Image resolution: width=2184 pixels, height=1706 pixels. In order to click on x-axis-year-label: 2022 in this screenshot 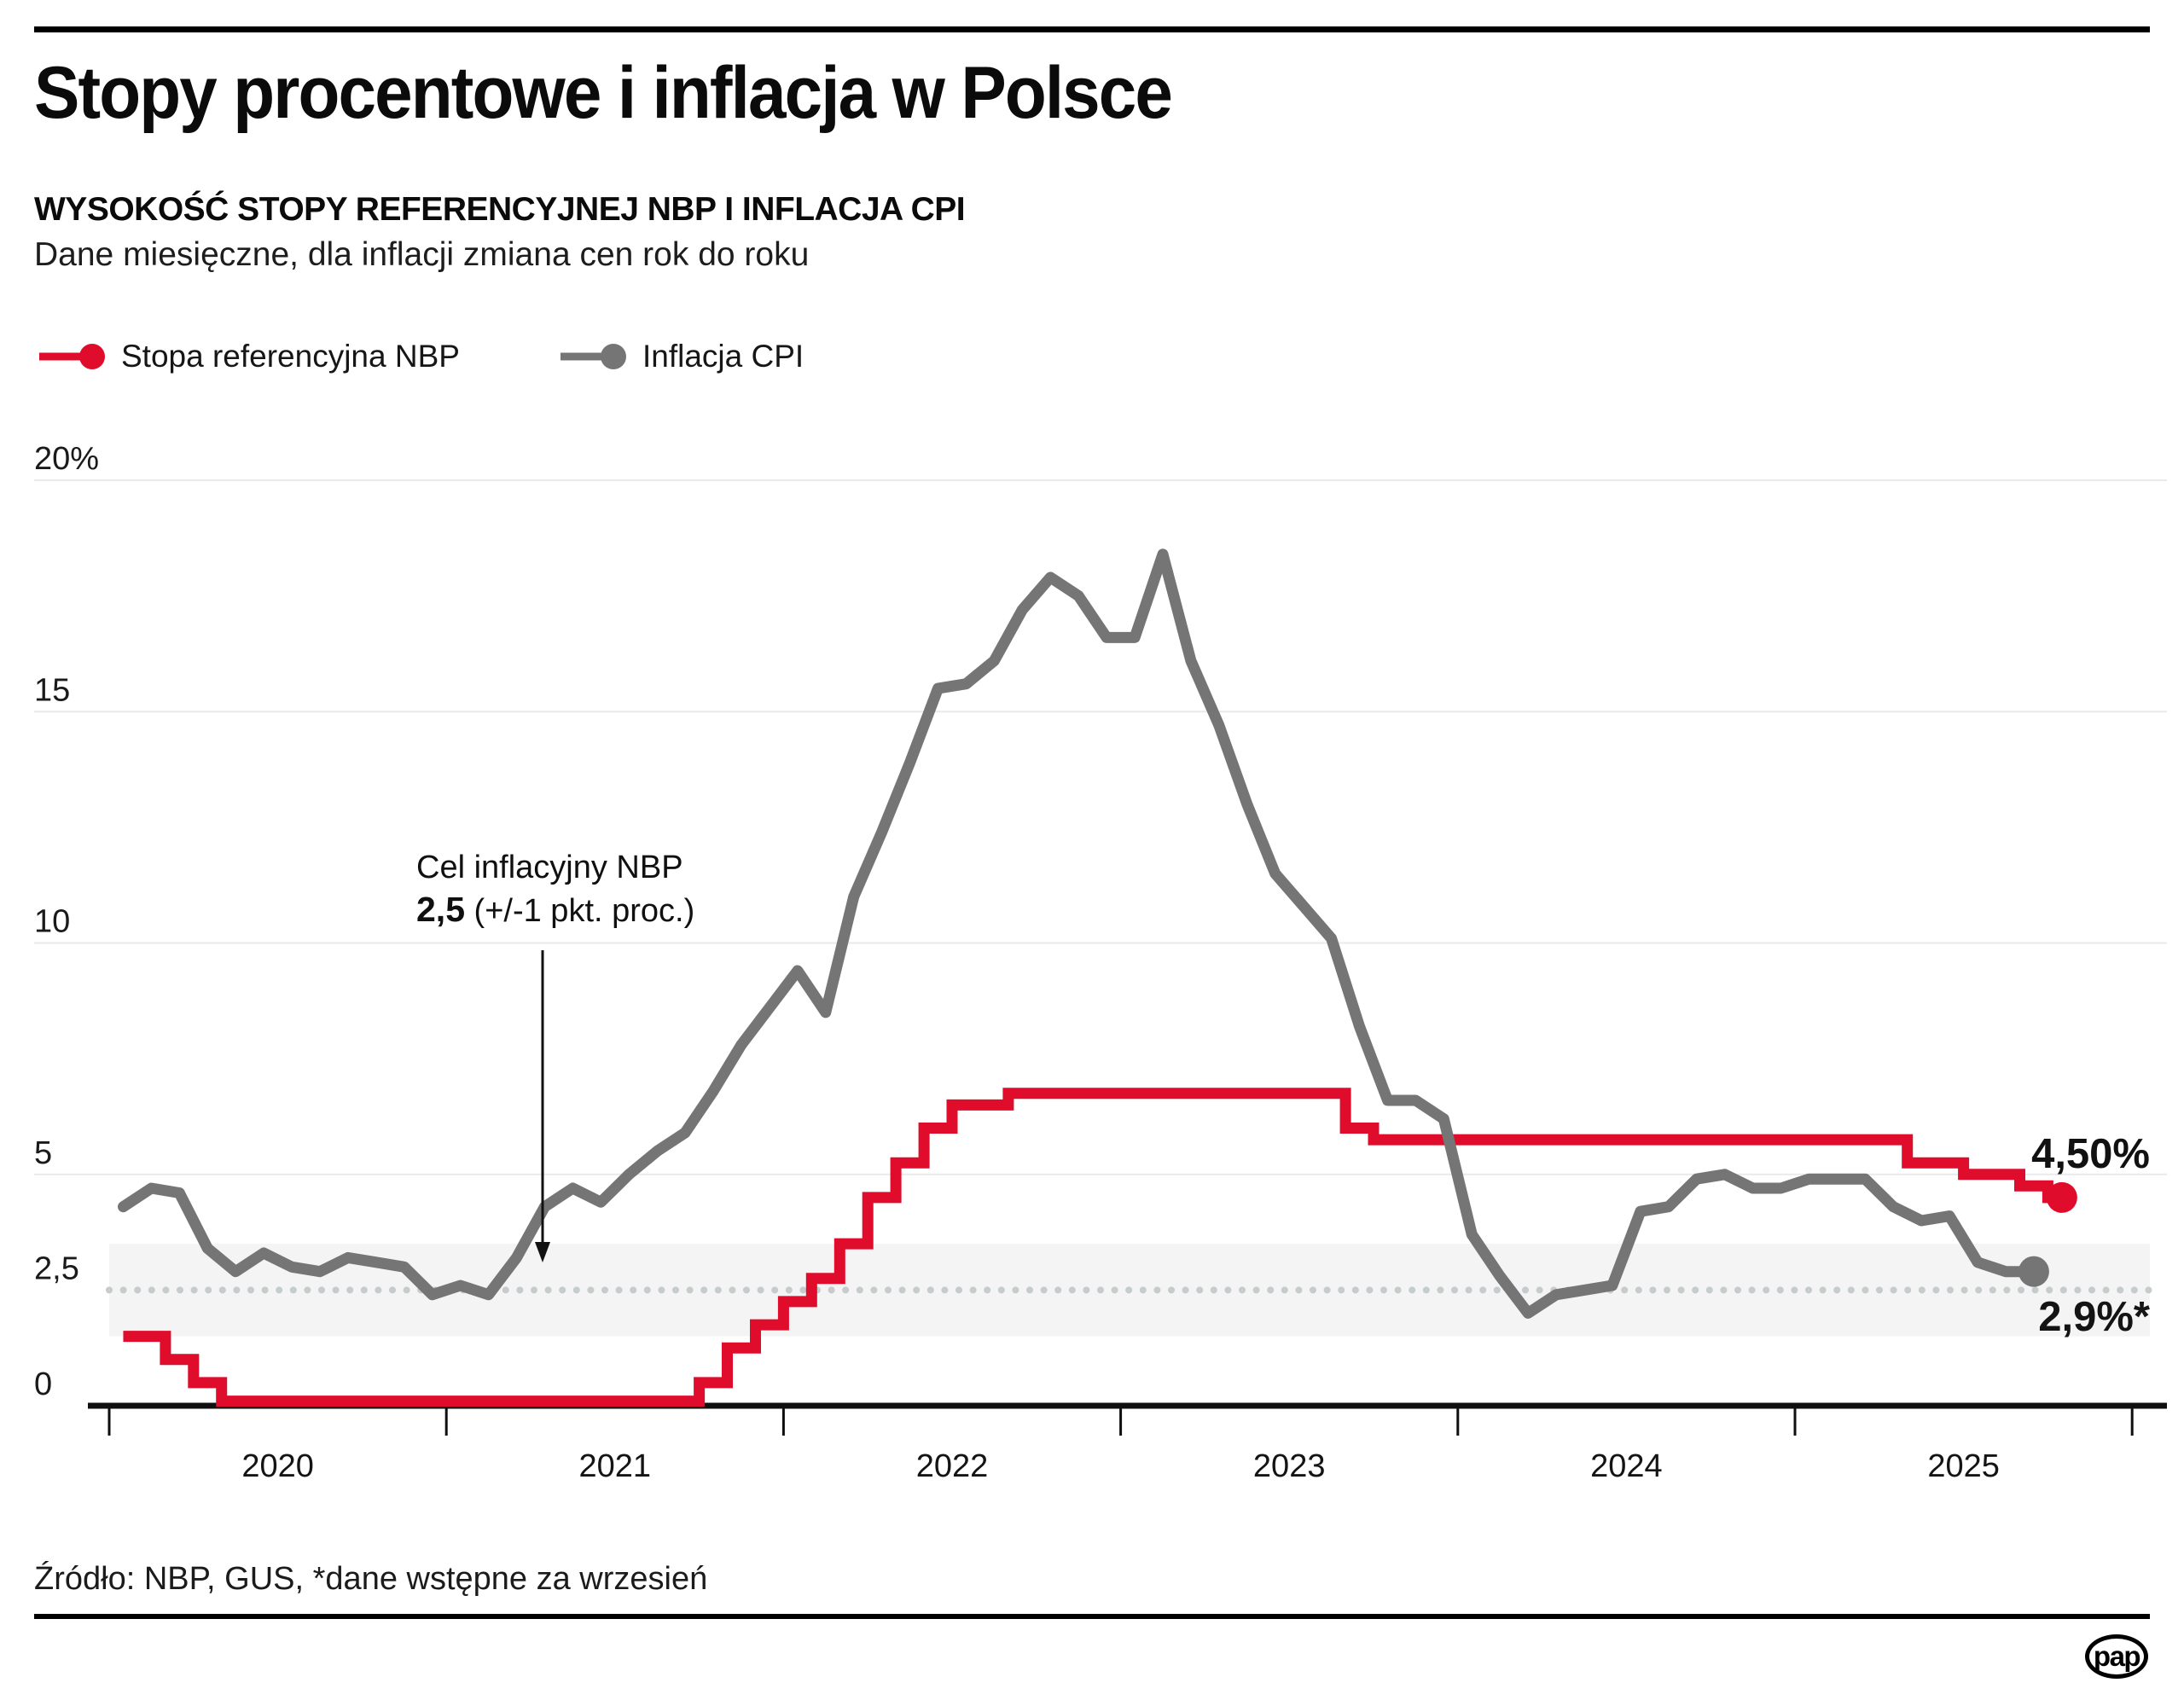, I will do `click(952, 1466)`.